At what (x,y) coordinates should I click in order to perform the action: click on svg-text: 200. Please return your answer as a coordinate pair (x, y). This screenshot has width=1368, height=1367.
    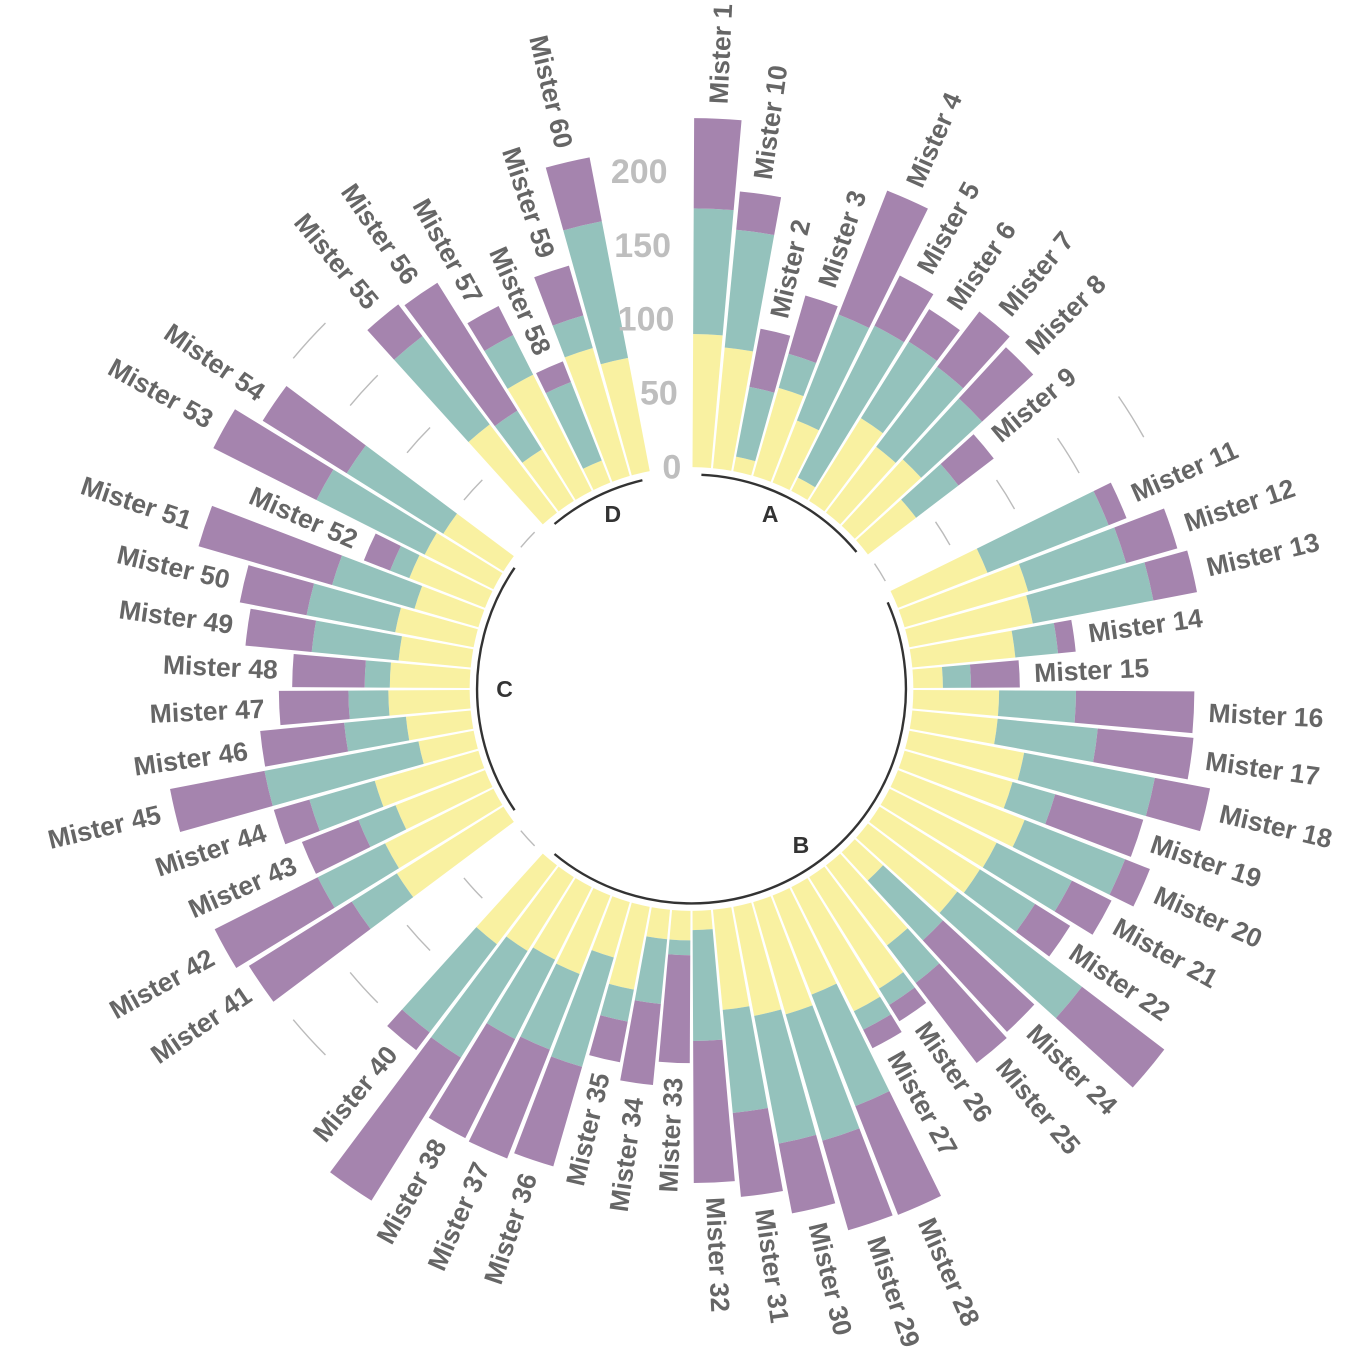
    Looking at the image, I should click on (639, 172).